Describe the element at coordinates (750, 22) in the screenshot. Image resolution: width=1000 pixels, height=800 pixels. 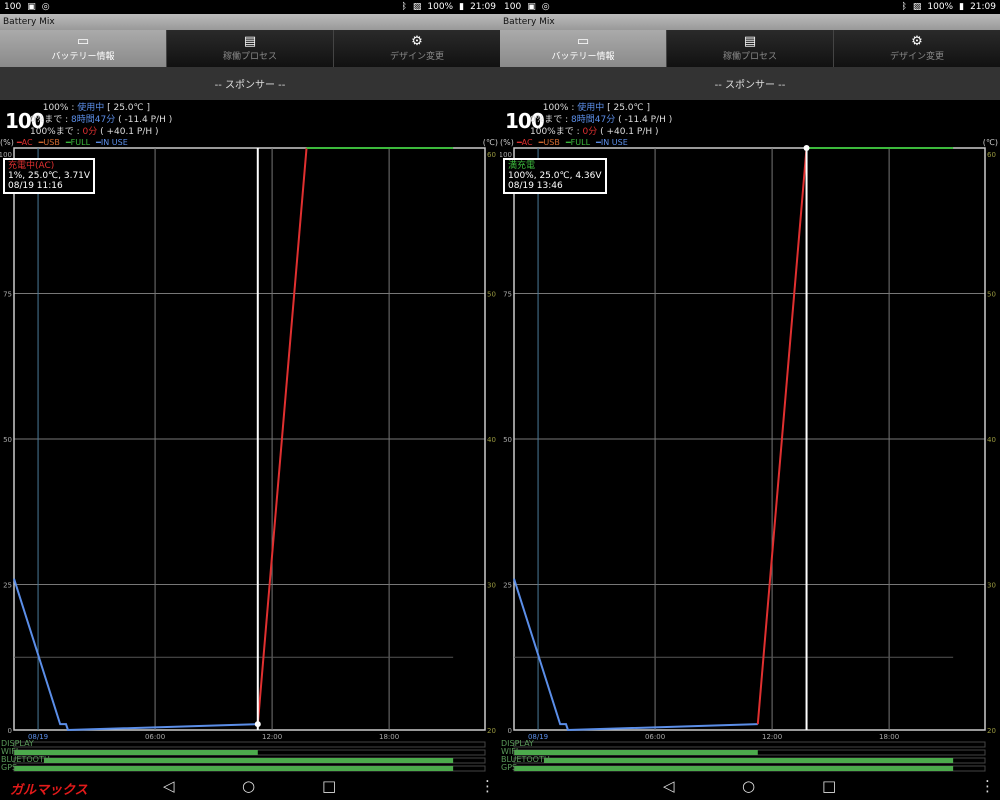
I see `app-title: Battery Mix` at that location.